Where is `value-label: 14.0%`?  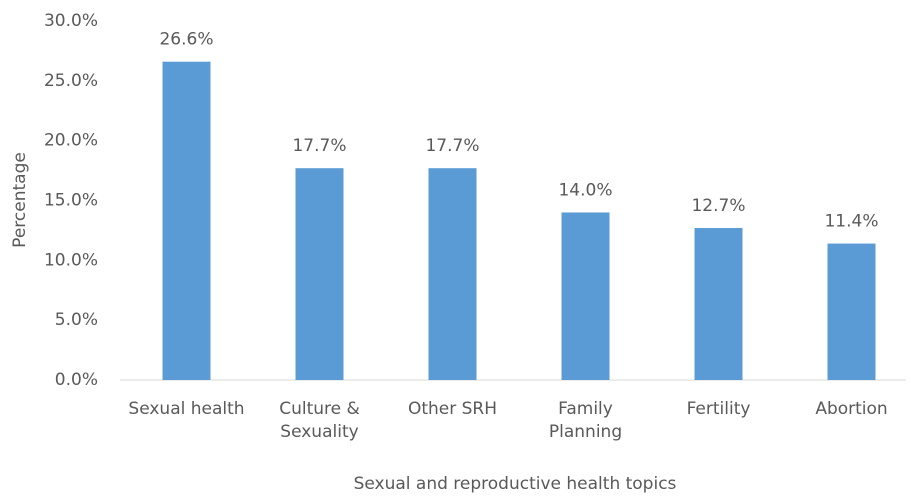
value-label: 14.0% is located at coordinates (585, 190).